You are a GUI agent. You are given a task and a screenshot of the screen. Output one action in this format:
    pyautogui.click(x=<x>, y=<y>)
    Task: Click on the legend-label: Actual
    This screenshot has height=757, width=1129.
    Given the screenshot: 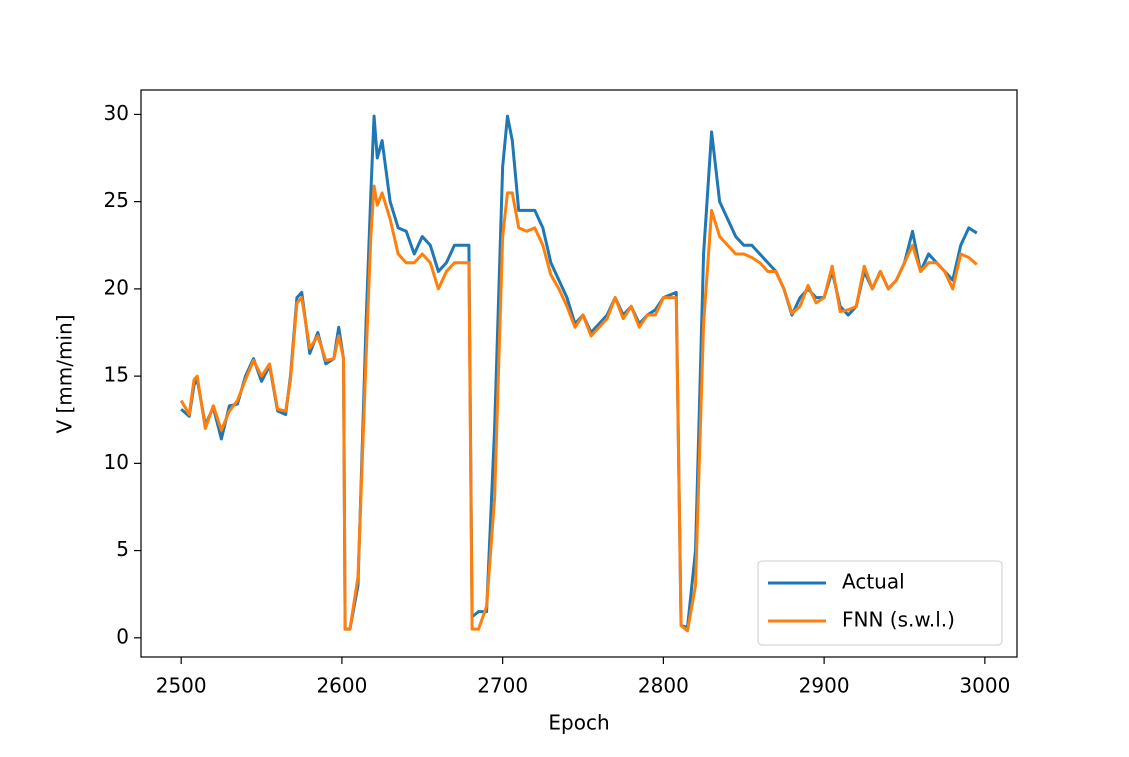 What is the action you would take?
    pyautogui.click(x=873, y=582)
    